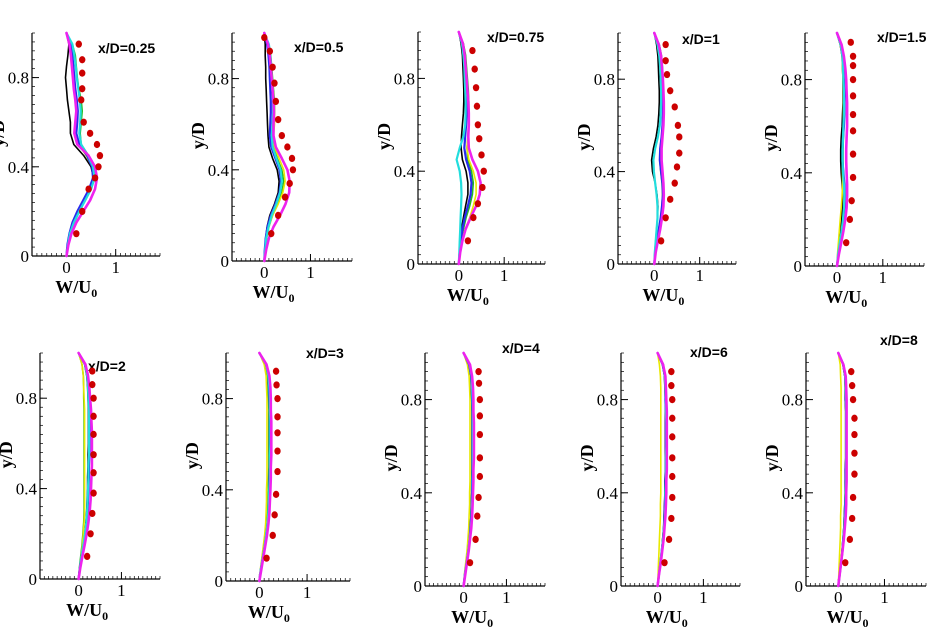 The image size is (942, 628). I want to click on y-tick-label: 0.8, so click(607, 400).